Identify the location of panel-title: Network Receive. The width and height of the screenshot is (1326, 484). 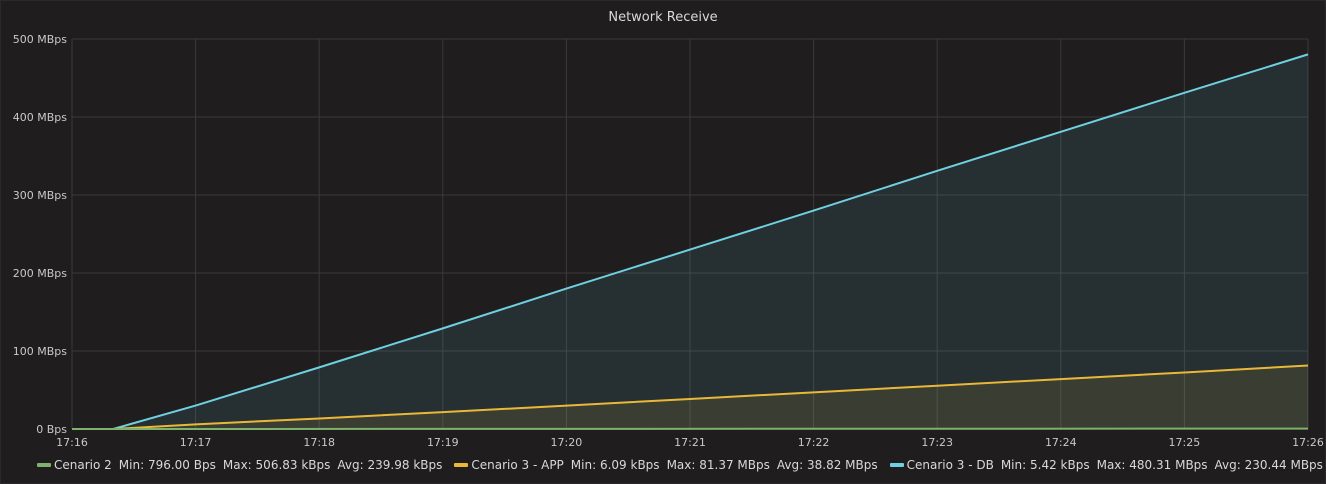
(663, 17).